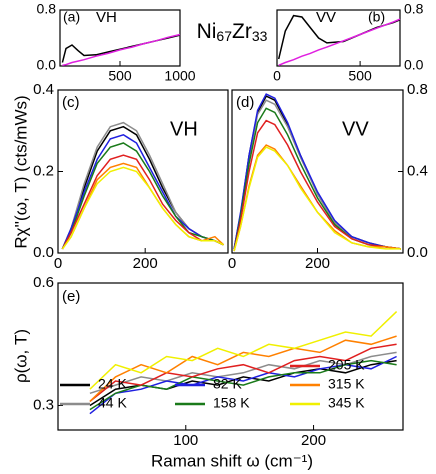 This screenshot has width=436, height=474. I want to click on legend-label: 24 K, so click(112, 384).